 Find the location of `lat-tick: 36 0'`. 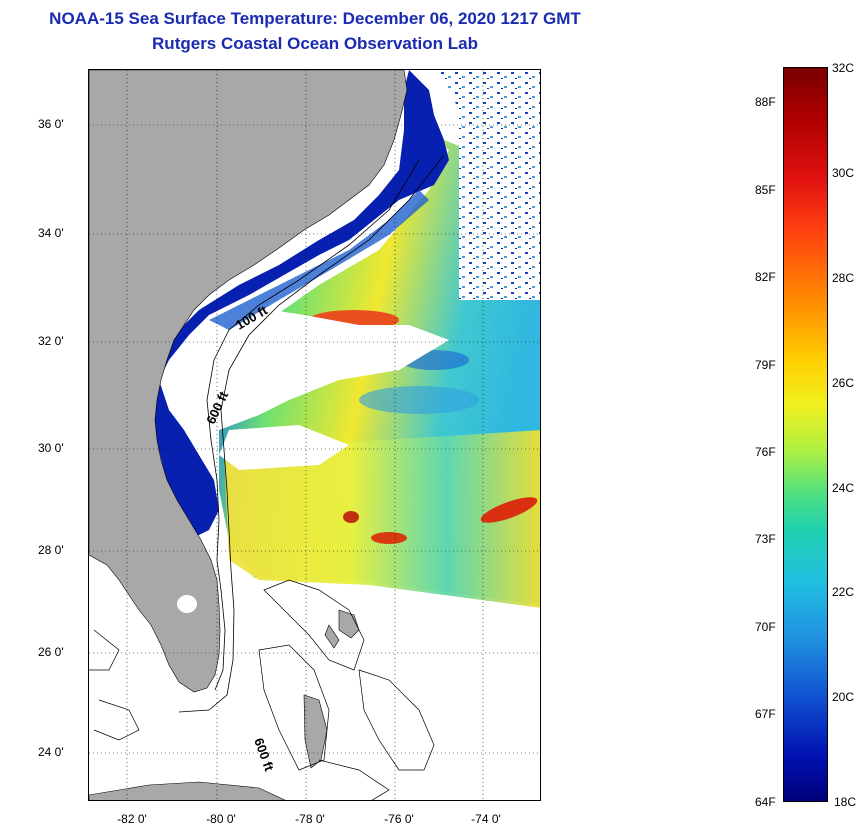

lat-tick: 36 0' is located at coordinates (51, 124).